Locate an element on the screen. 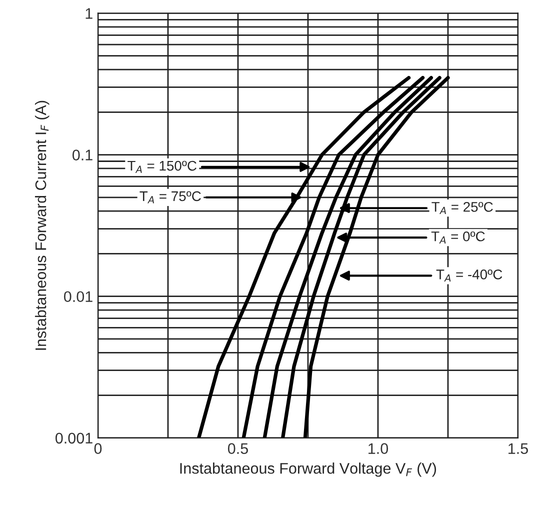  annotation: T$_{A}$ = 75ºC is located at coordinates (170, 197).